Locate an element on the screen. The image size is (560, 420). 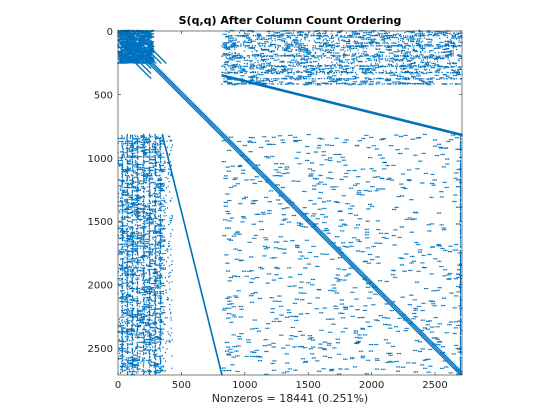
x-tick-label: 1000 is located at coordinates (244, 385).